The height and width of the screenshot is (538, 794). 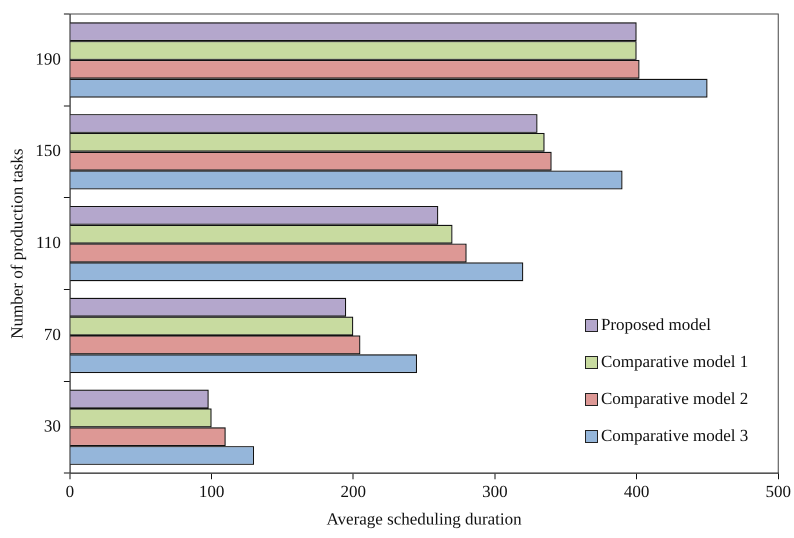 What do you see at coordinates (52, 334) in the screenshot?
I see `y-tick-label: 70` at bounding box center [52, 334].